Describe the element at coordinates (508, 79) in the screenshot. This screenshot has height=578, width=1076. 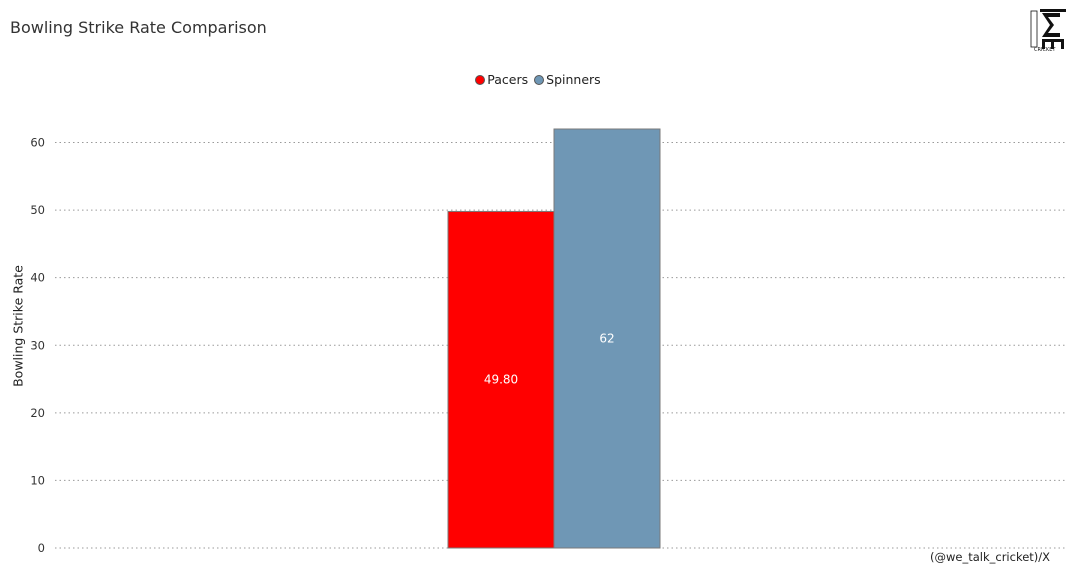
I see `legend-label-pacers: Pacers` at that location.